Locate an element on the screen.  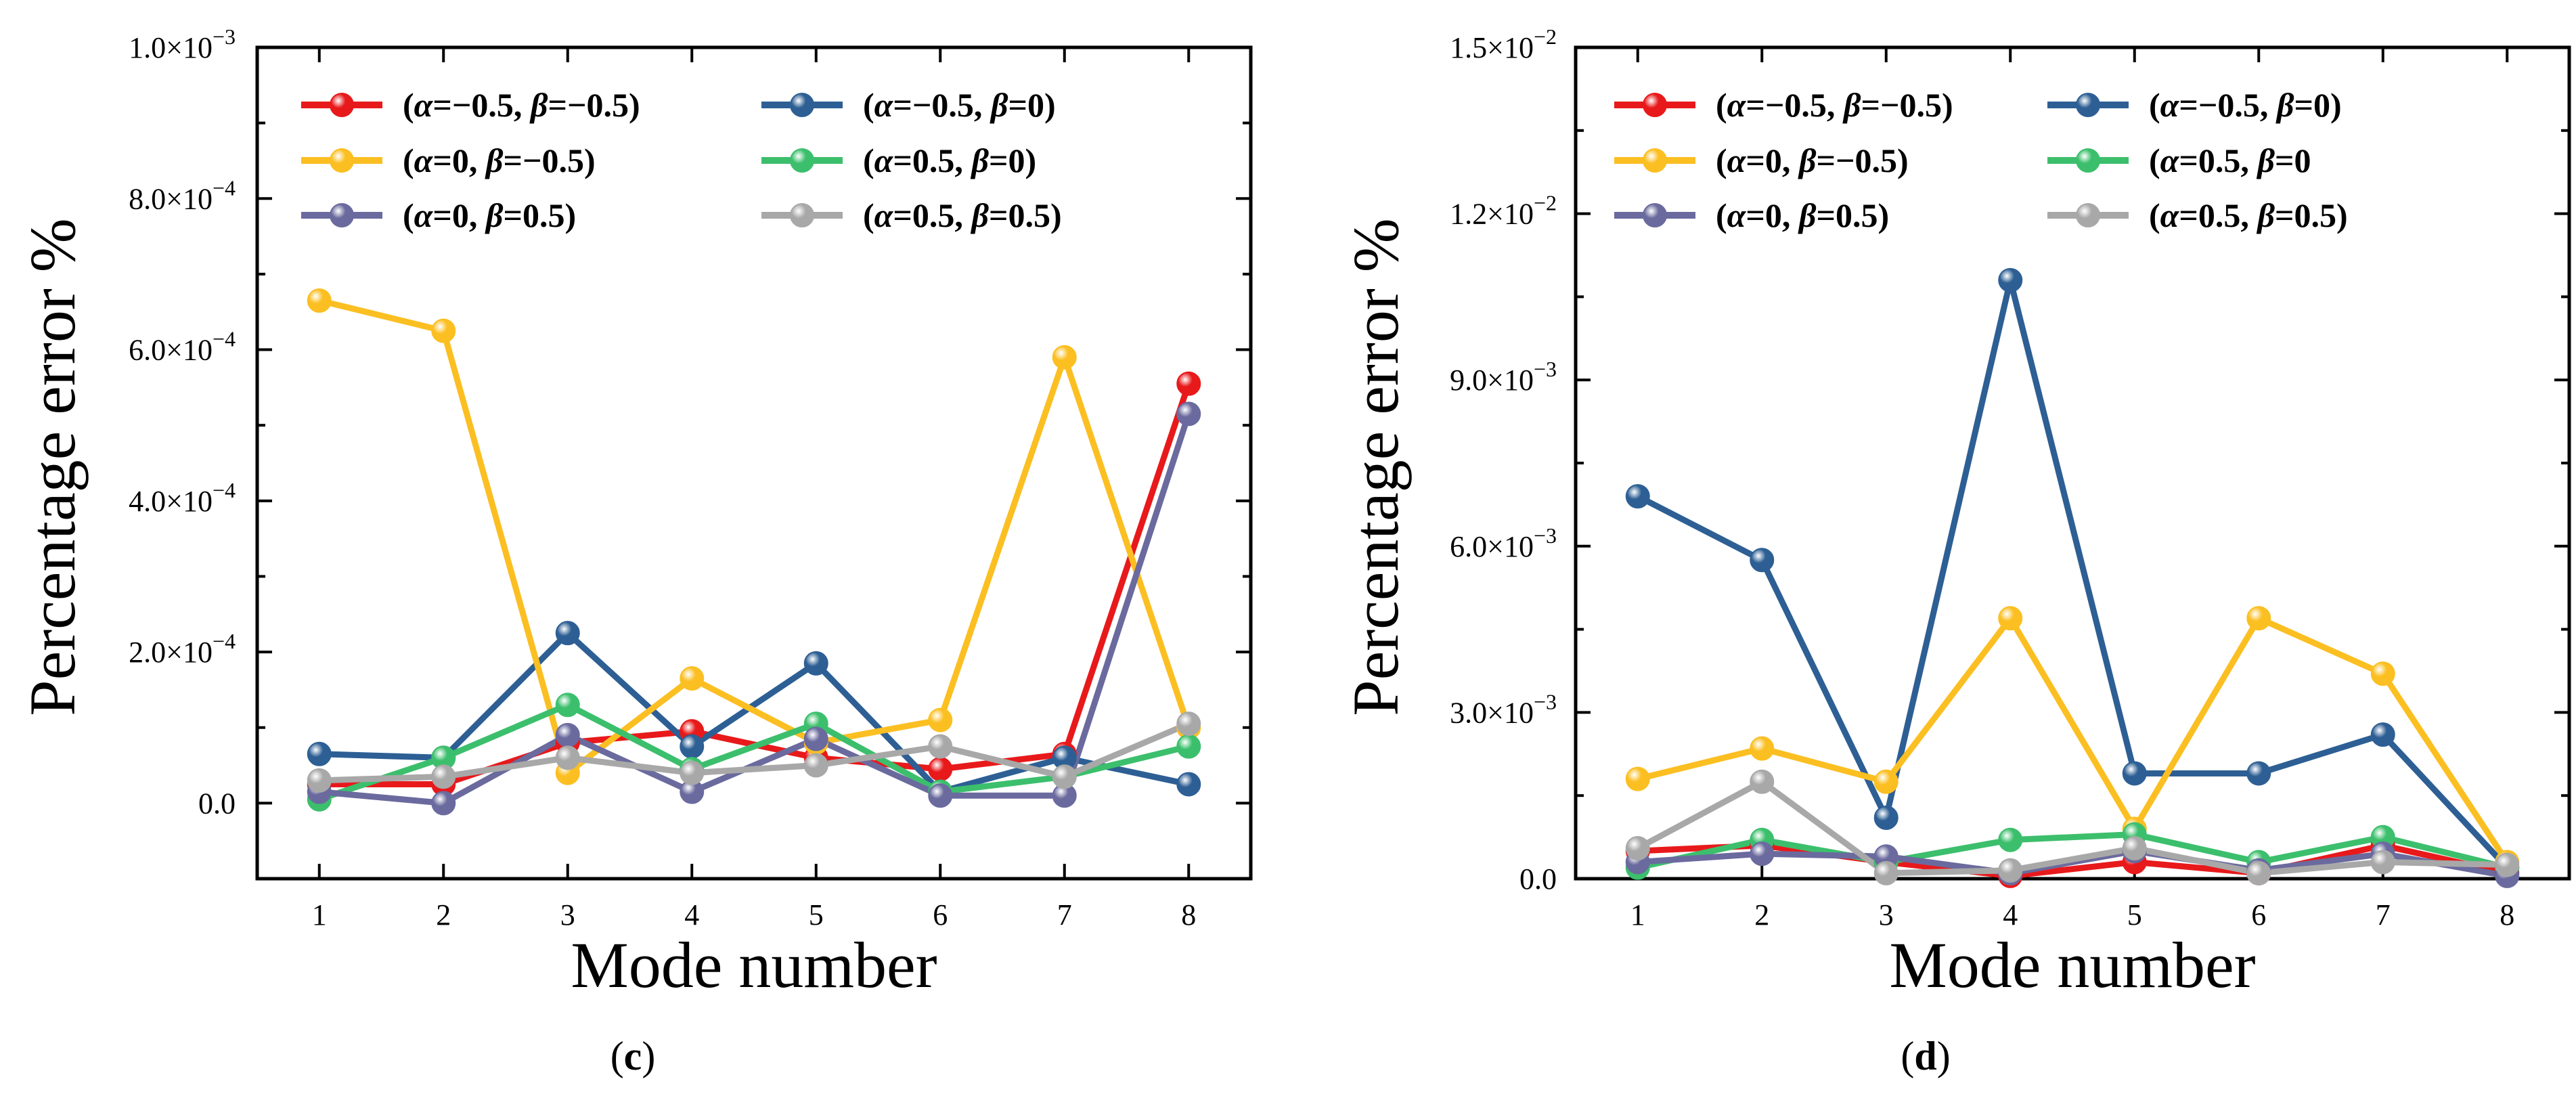
y-tick-label: 6.0×10⁻⁴ is located at coordinates (182, 347).